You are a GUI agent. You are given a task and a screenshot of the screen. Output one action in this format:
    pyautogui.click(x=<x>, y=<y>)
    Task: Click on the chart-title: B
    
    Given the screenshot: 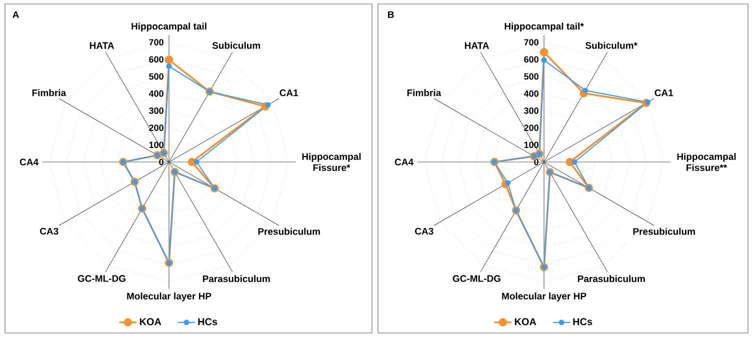 What is the action you would take?
    pyautogui.click(x=391, y=14)
    